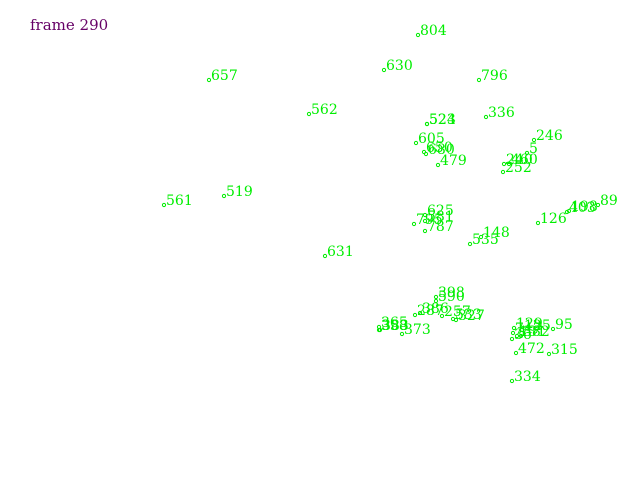 This screenshot has width=640, height=480. I want to click on point-label: 95, so click(564, 325).